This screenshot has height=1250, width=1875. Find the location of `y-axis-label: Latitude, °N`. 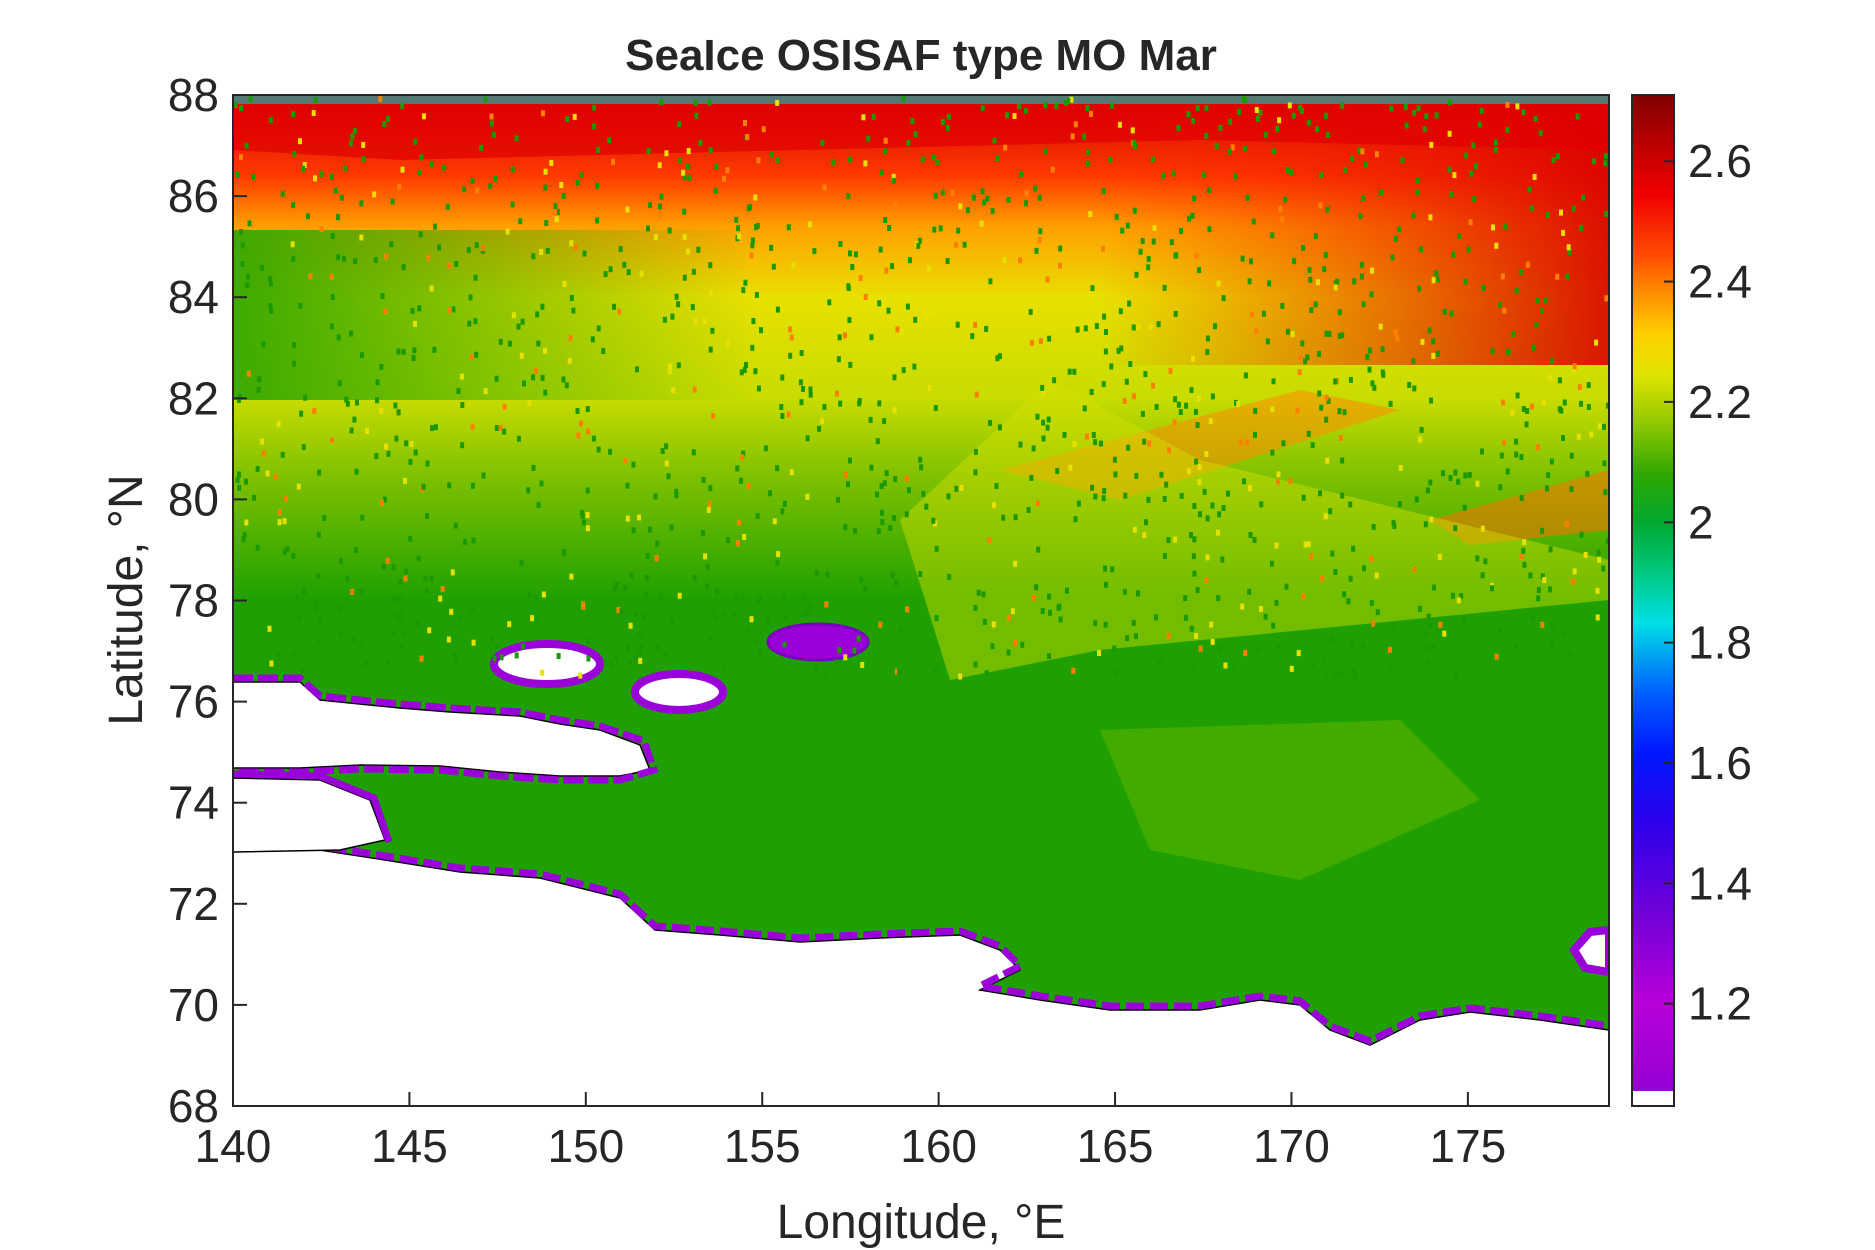

y-axis-label: Latitude, °N is located at coordinates (126, 599).